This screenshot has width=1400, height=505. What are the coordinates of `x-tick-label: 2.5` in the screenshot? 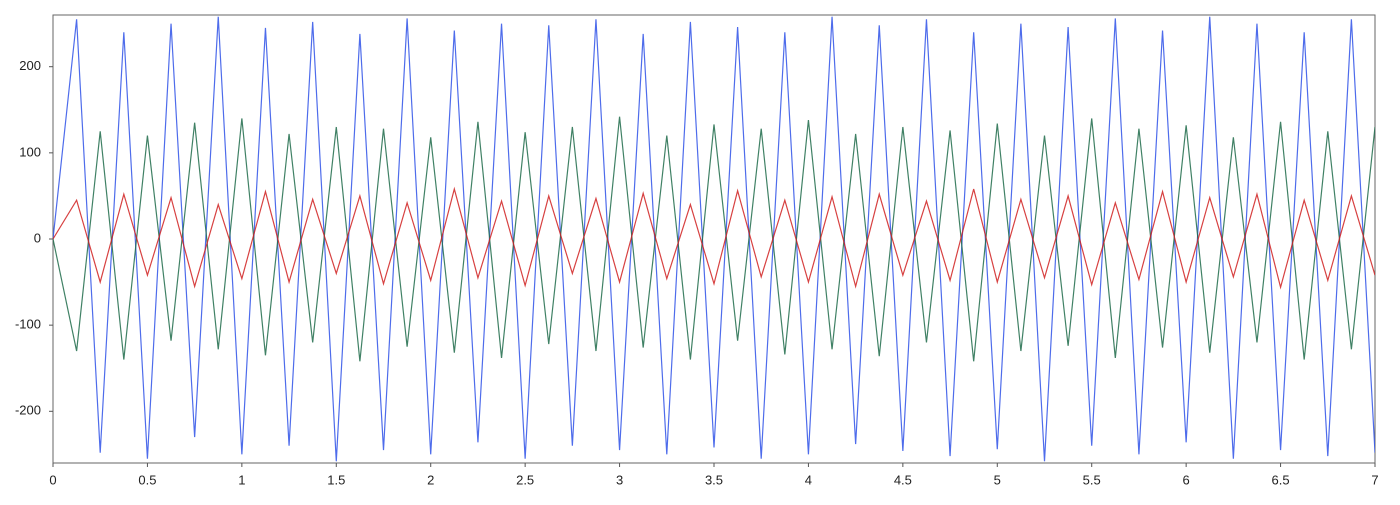 It's located at (525, 479).